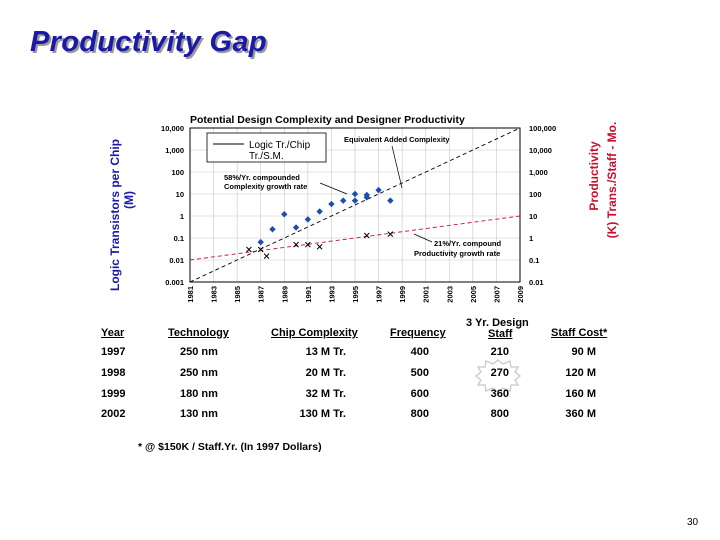 The height and width of the screenshot is (540, 720). Describe the element at coordinates (457, 253) in the screenshot. I see `annotation-productivity-line2: Productivity growth rate` at that location.